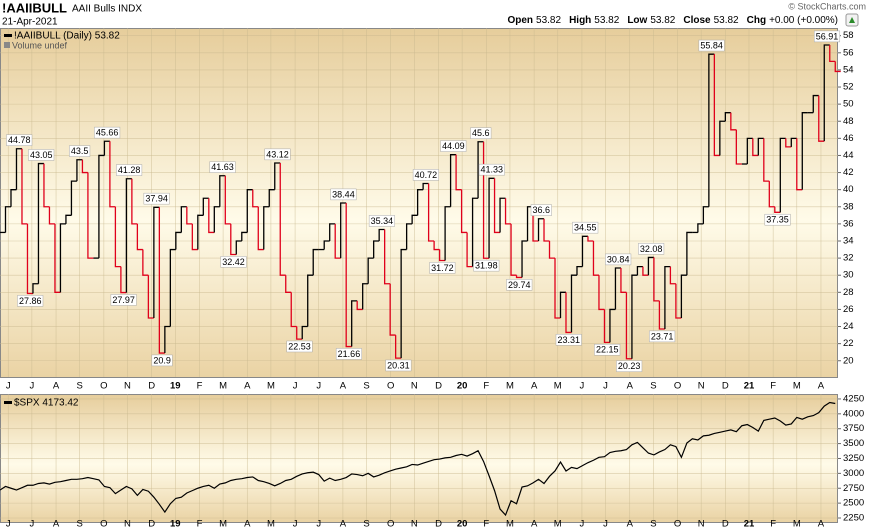 The image size is (869, 529). Describe the element at coordinates (30, 22) in the screenshot. I see `date: 21-Apr-2021` at that location.